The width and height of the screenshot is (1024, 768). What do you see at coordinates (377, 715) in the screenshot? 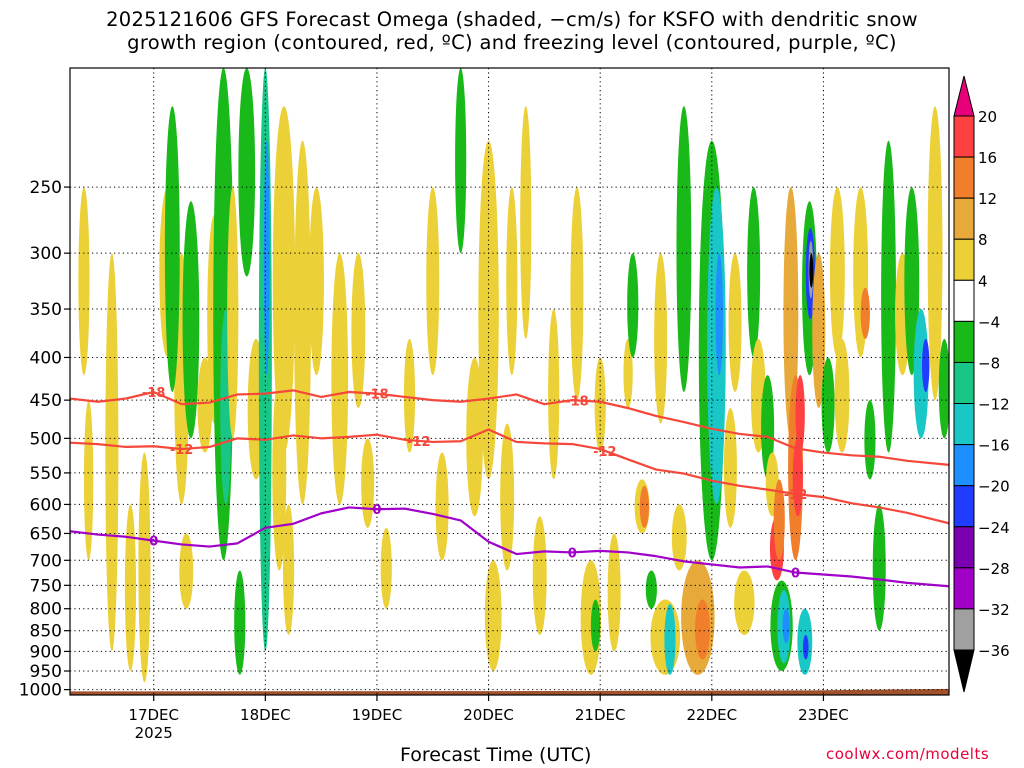
I see `x-tick-label-19DEC: 19DEC` at bounding box center [377, 715].